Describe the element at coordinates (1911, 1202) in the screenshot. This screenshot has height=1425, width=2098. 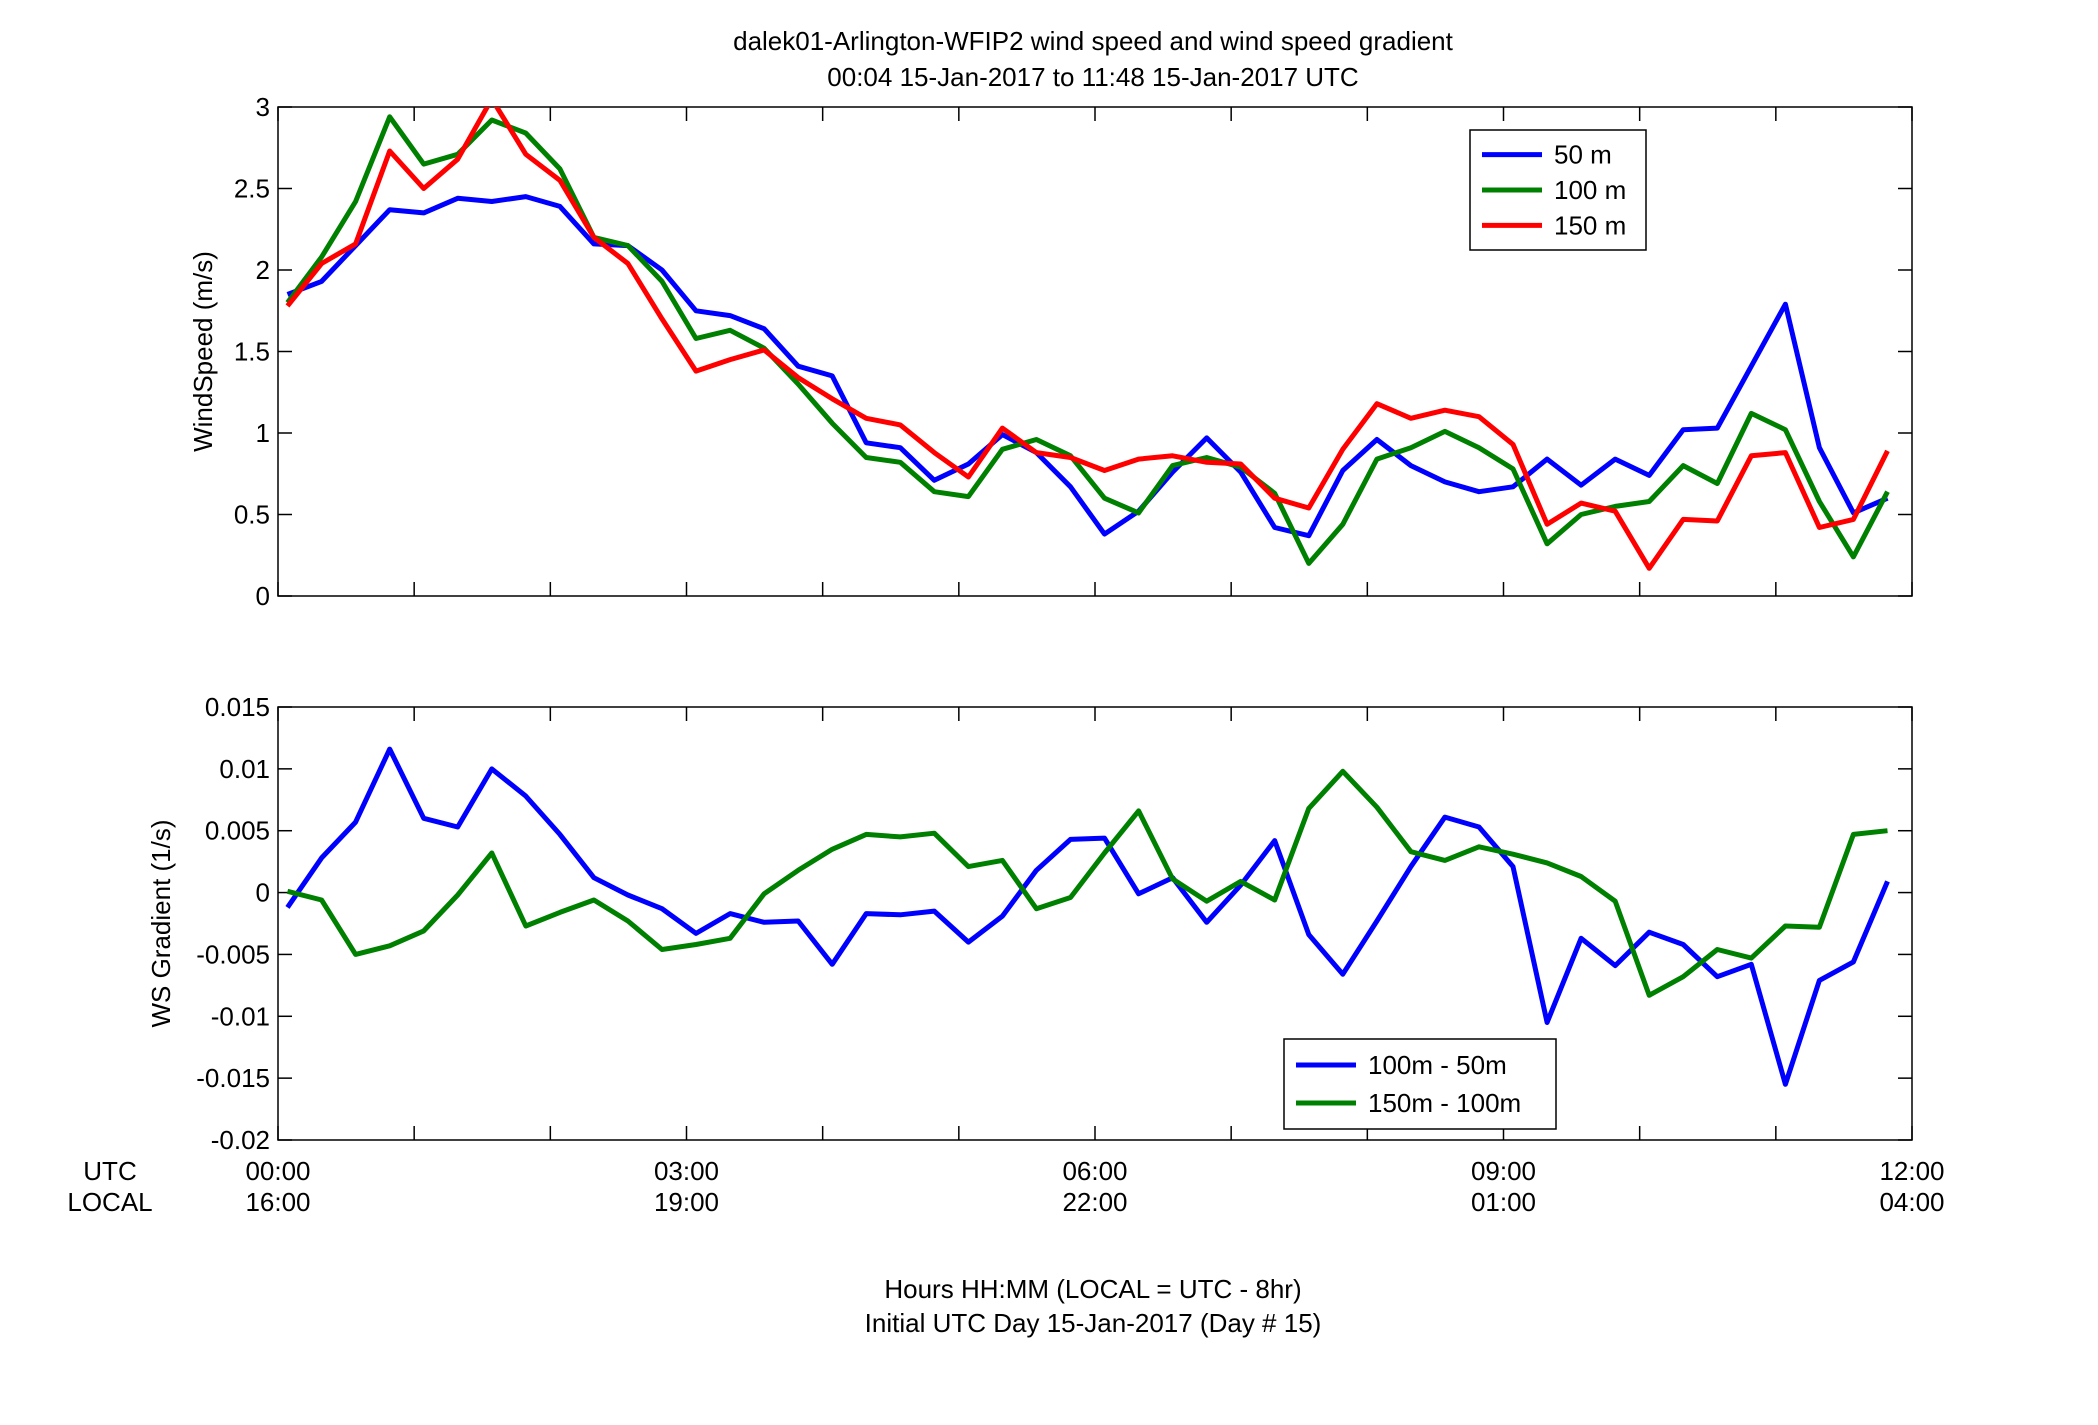
I see `local-tick-label: 04:00` at that location.